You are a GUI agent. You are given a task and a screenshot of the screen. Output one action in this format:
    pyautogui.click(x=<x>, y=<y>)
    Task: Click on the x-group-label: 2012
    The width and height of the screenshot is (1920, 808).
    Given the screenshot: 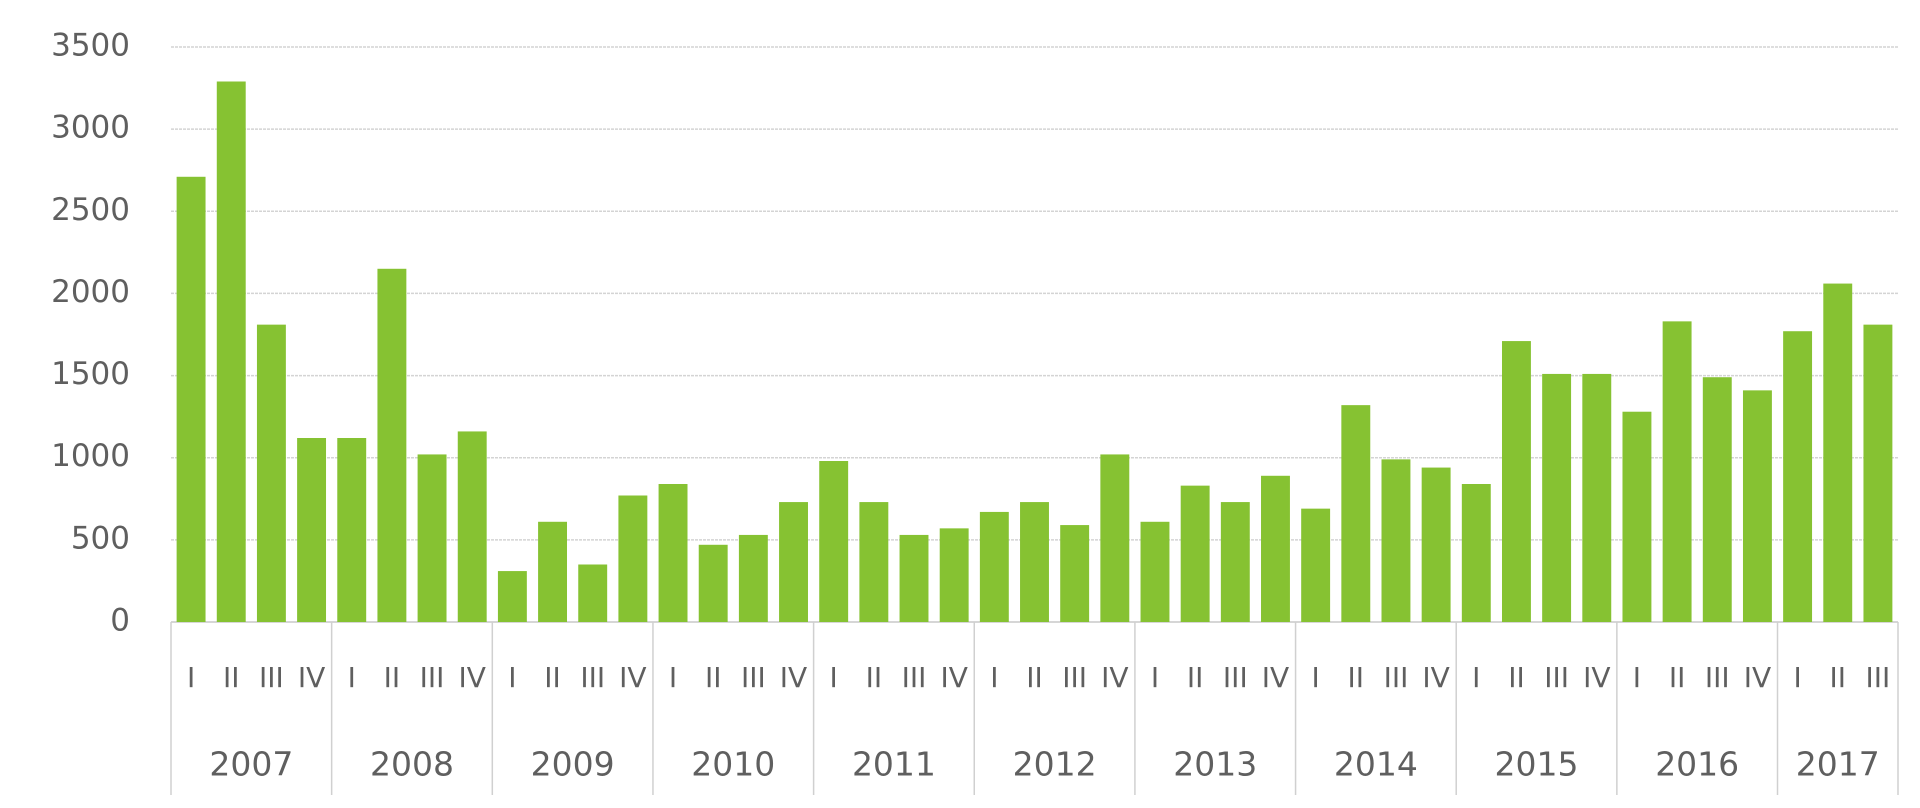 What is the action you would take?
    pyautogui.click(x=1055, y=764)
    